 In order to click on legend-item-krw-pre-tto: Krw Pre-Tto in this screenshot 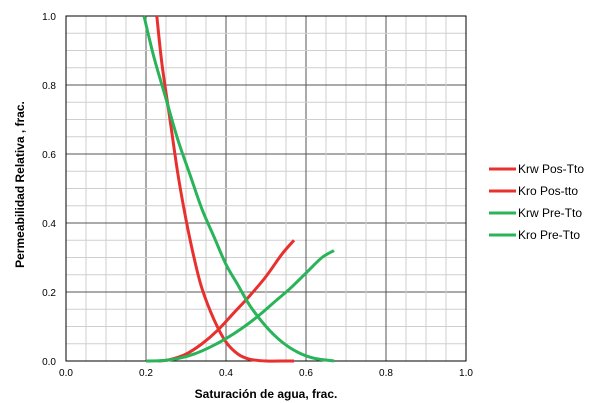, I will do `click(535, 213)`.